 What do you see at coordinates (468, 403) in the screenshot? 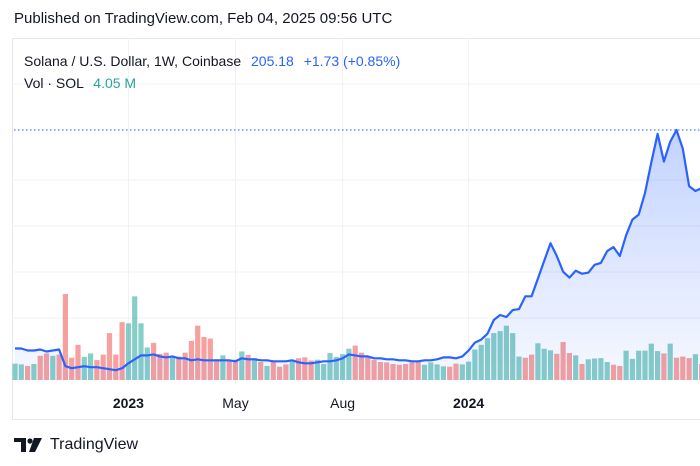
I see `x-tick-label: 2024` at bounding box center [468, 403].